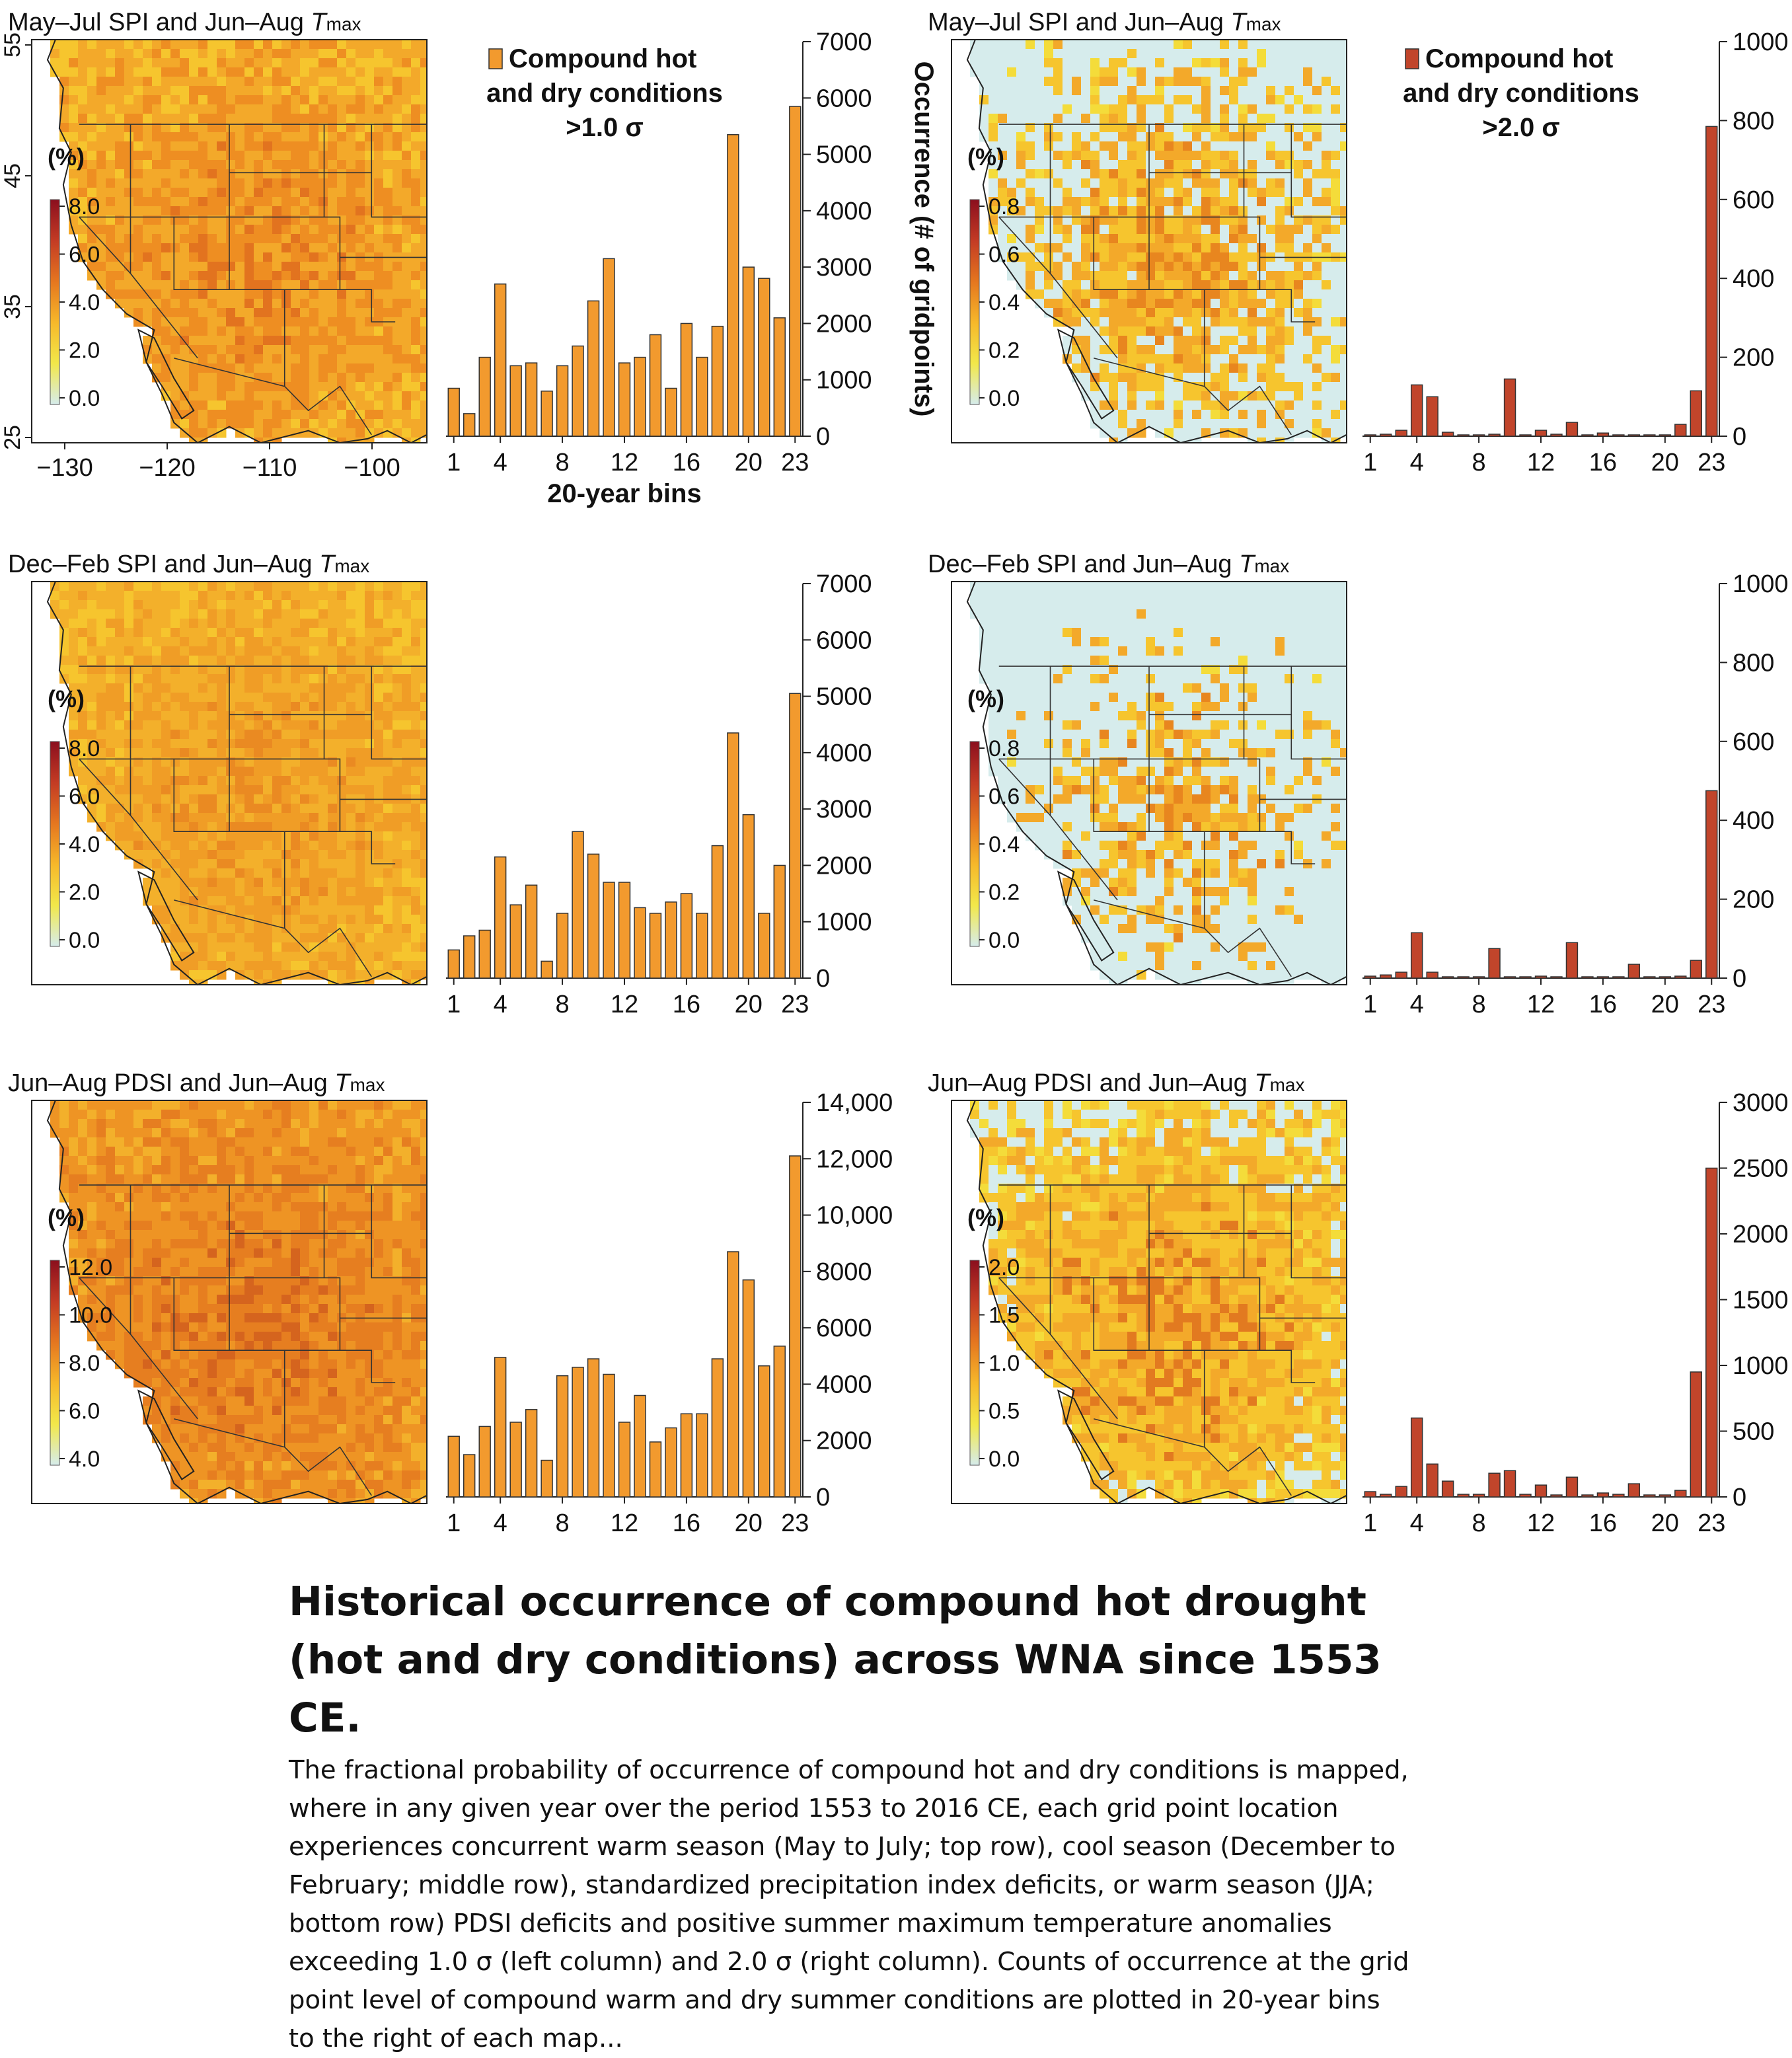 The width and height of the screenshot is (1792, 2058). Describe the element at coordinates (844, 1272) in the screenshot. I see `y-tick-label: 8000` at that location.